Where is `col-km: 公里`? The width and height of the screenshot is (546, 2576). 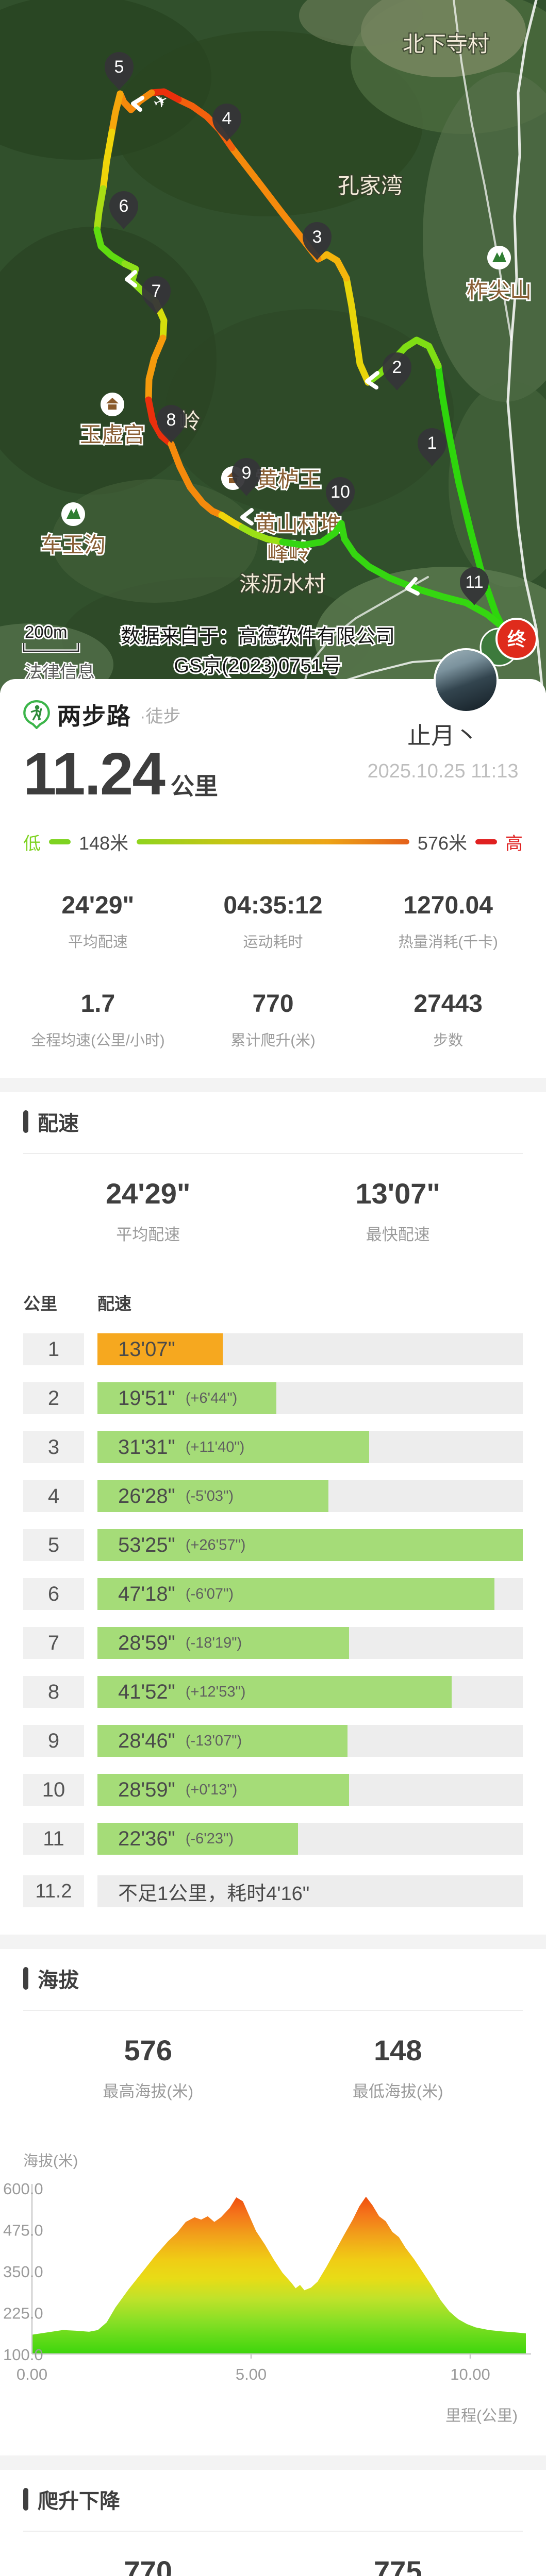
col-km: 公里 is located at coordinates (40, 1303).